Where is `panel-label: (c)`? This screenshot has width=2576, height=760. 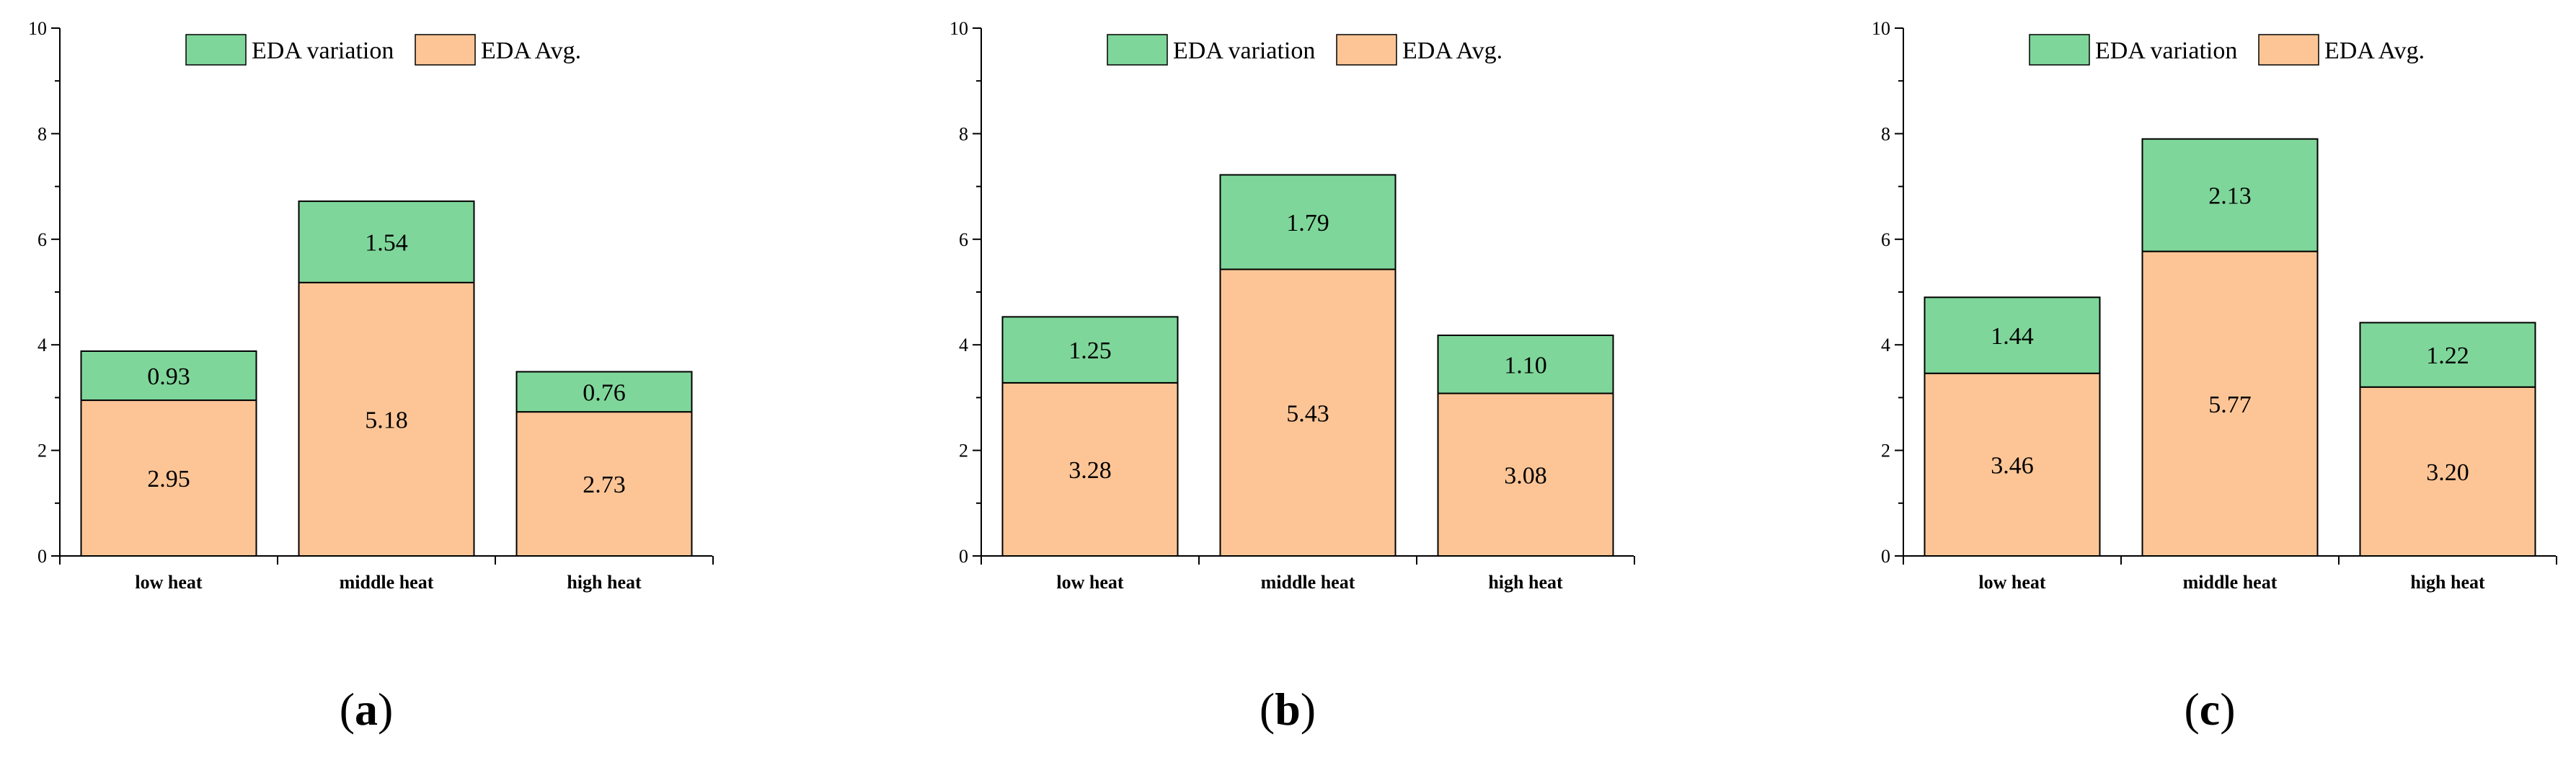
panel-label: (c) is located at coordinates (2209, 709).